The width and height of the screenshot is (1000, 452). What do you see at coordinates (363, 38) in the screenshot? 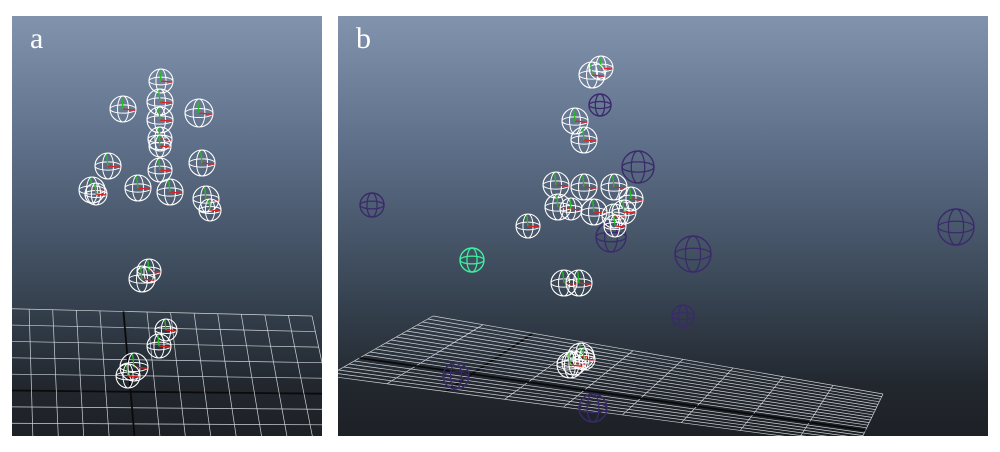
I see `panel-label-b: b` at bounding box center [363, 38].